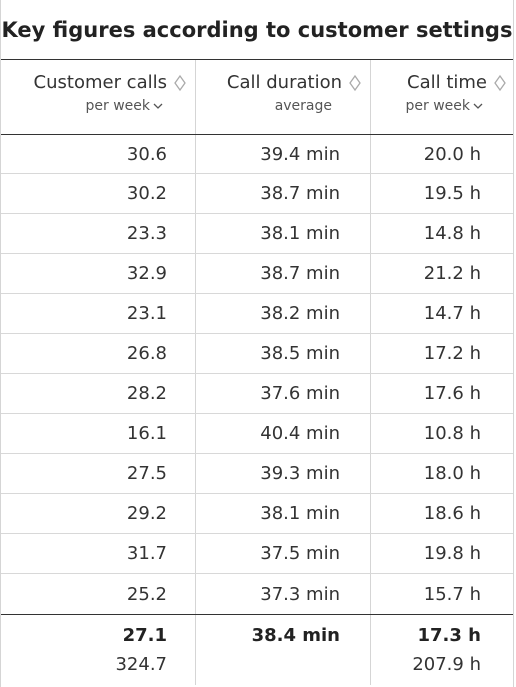 This screenshot has width=516, height=687. Describe the element at coordinates (443, 97) in the screenshot. I see `column-header-call-time: Call time per week` at that location.